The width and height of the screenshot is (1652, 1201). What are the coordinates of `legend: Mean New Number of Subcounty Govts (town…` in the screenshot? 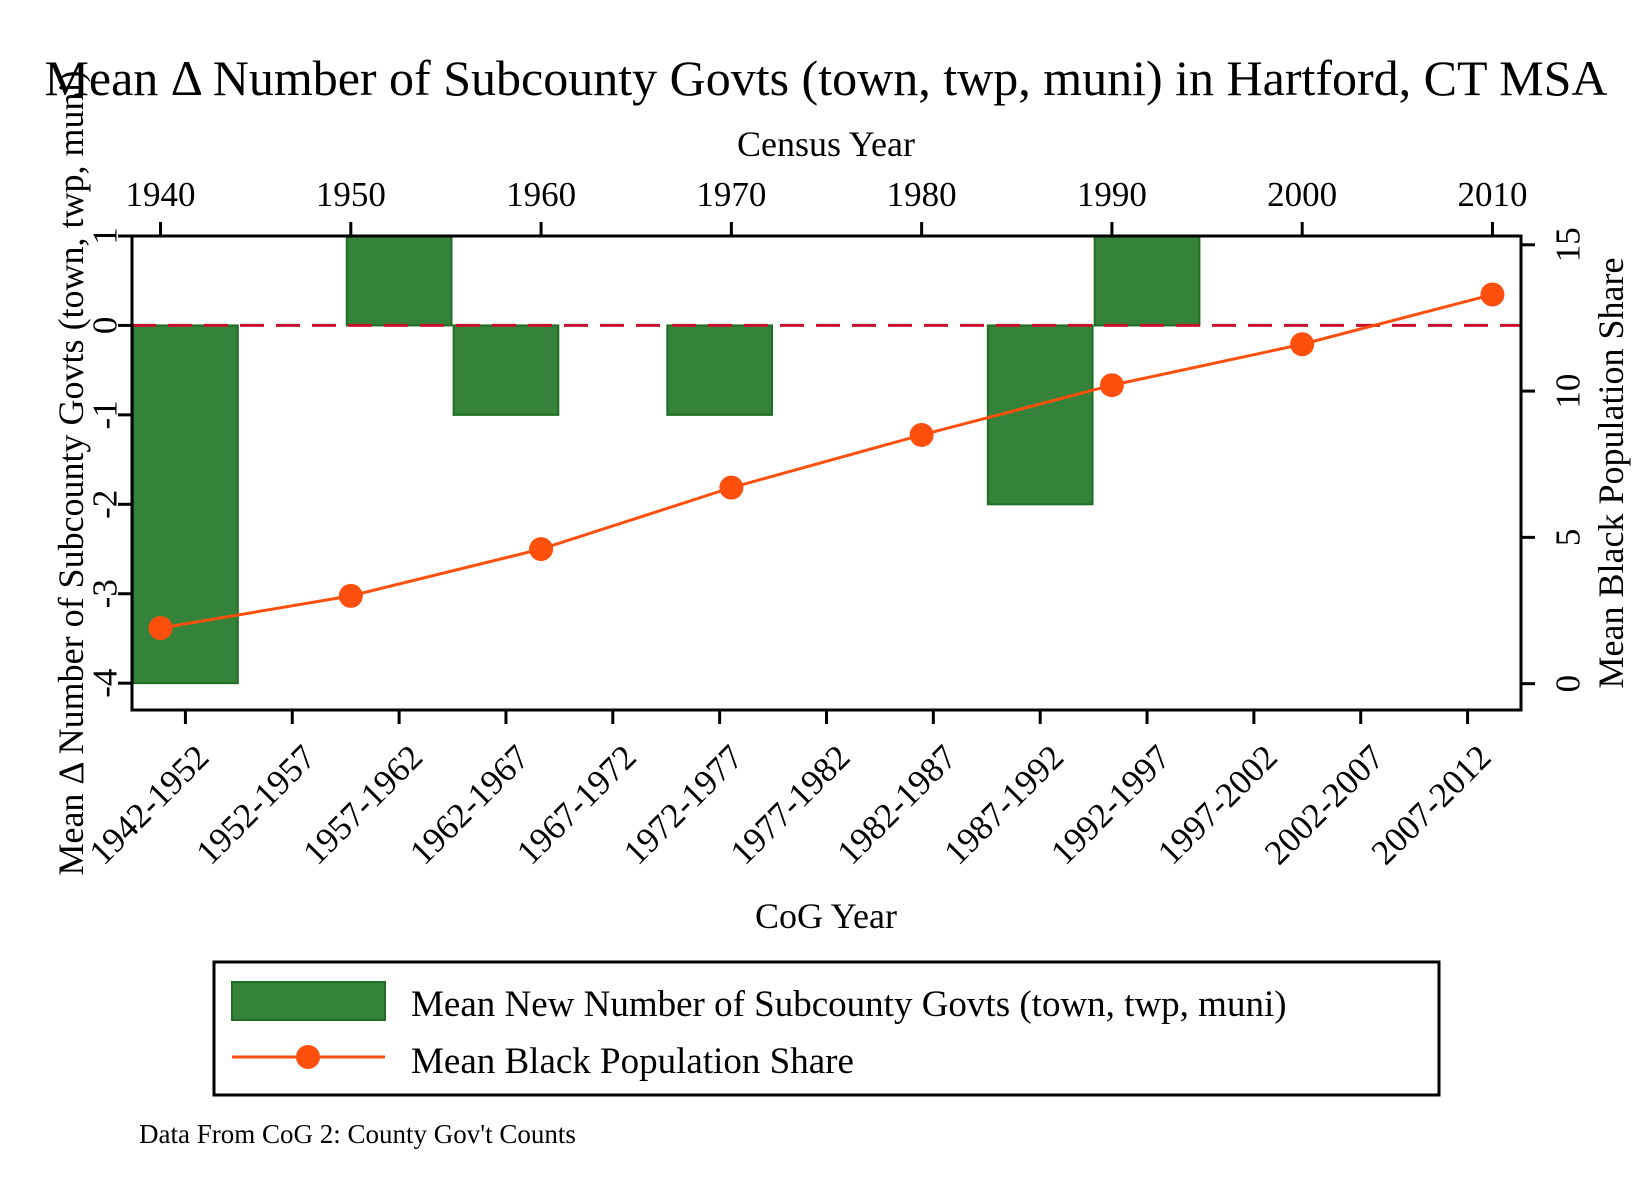 It's located at (826, 1028).